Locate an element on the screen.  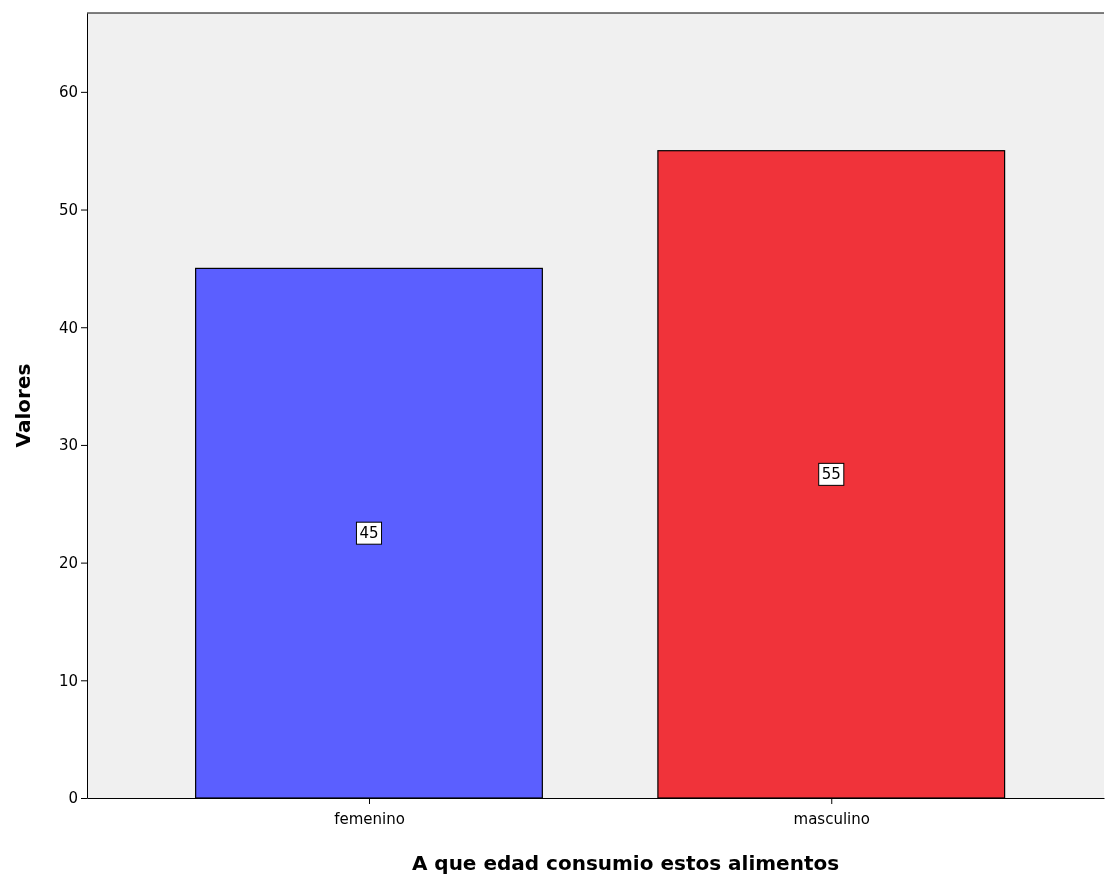
data-label: 55 is located at coordinates (831, 474).